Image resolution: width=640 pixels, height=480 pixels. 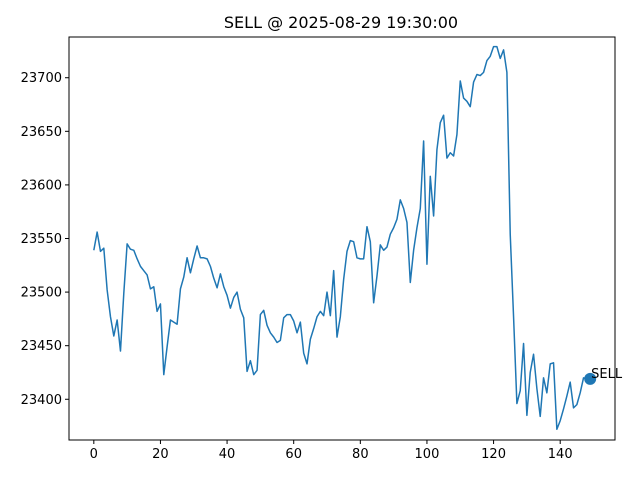 What do you see at coordinates (360, 454) in the screenshot?
I see `x-tick-label: 80` at bounding box center [360, 454].